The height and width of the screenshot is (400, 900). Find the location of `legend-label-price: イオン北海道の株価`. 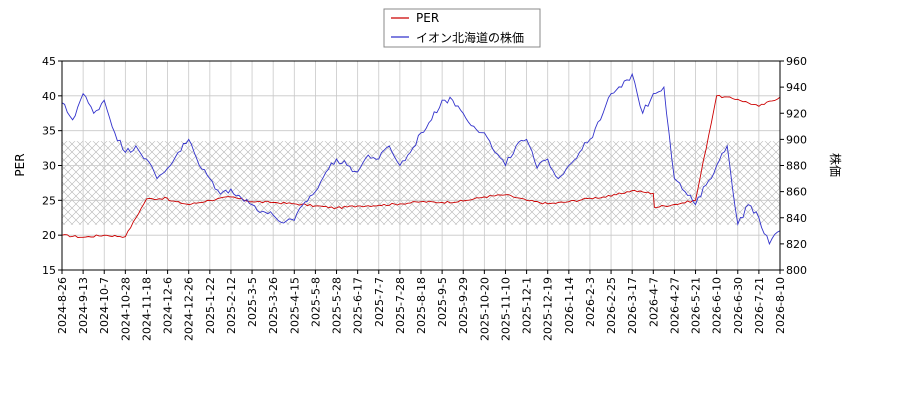

legend-label-price: イオン北海道の株価 is located at coordinates (470, 37).